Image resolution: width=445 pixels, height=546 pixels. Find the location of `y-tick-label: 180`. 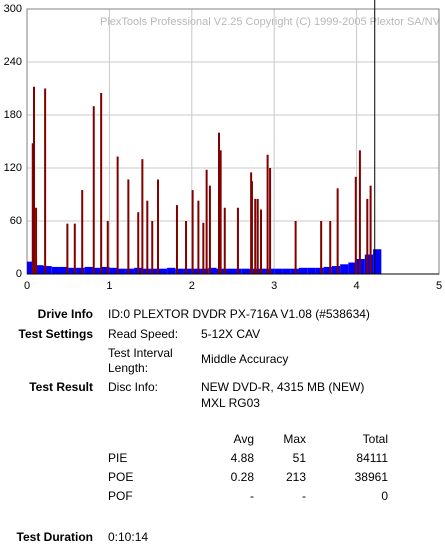

y-tick-label: 180 is located at coordinates (13, 115).